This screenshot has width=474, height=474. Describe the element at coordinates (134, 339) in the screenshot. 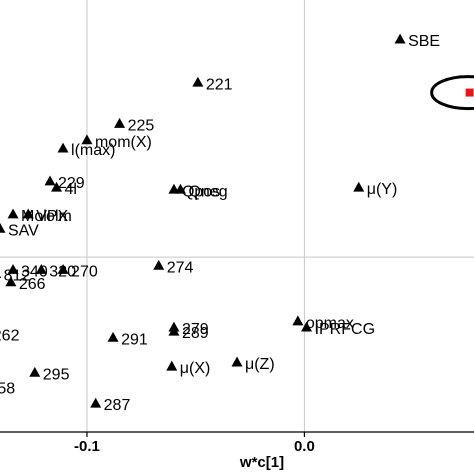

I see `point-label-24: 291` at that location.